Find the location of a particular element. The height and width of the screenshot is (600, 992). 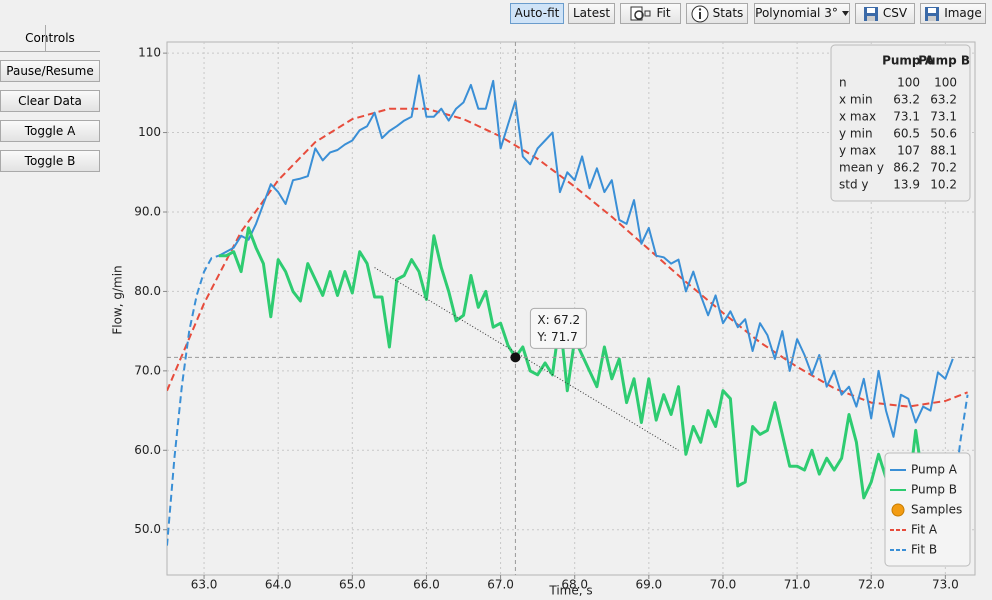

stats-label: y max is located at coordinates (857, 151).